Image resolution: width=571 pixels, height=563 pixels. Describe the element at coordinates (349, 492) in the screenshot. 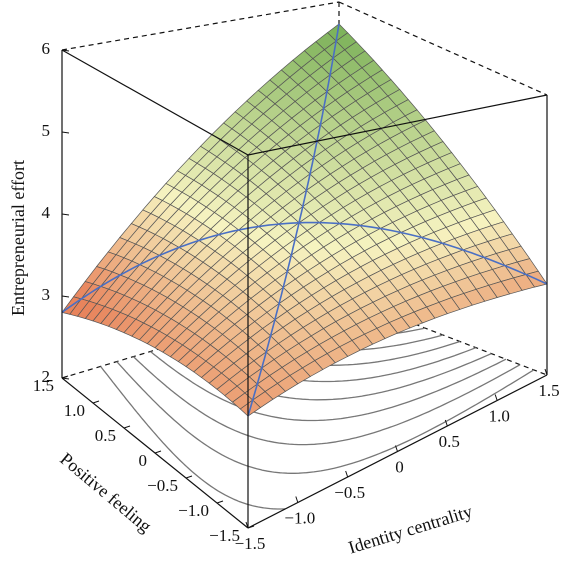

I see `x-tick-label: −0.5` at that location.